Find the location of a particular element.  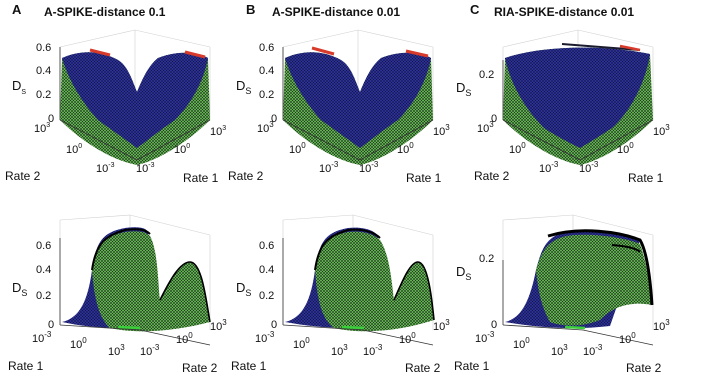

chart-title: A-SPIKE-distance 0.1 is located at coordinates (105, 12).